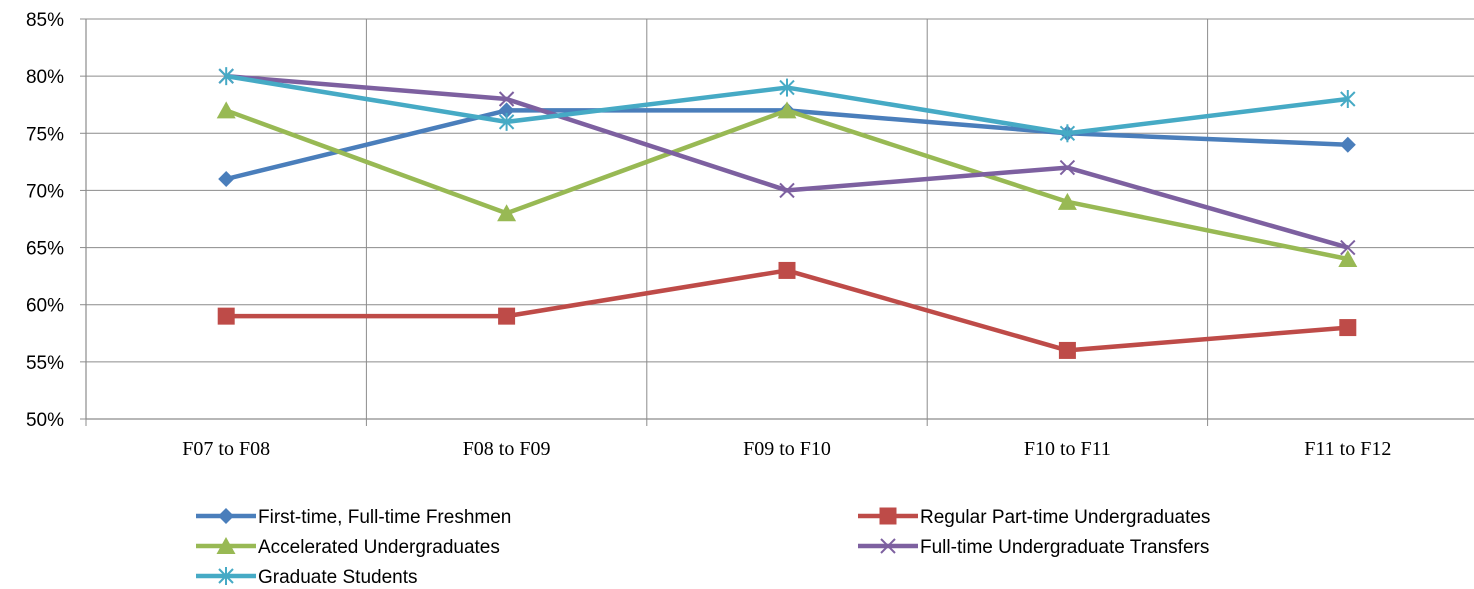 The height and width of the screenshot is (589, 1474). Describe the element at coordinates (45, 77) in the screenshot. I see `y-tick-label: 80%` at that location.